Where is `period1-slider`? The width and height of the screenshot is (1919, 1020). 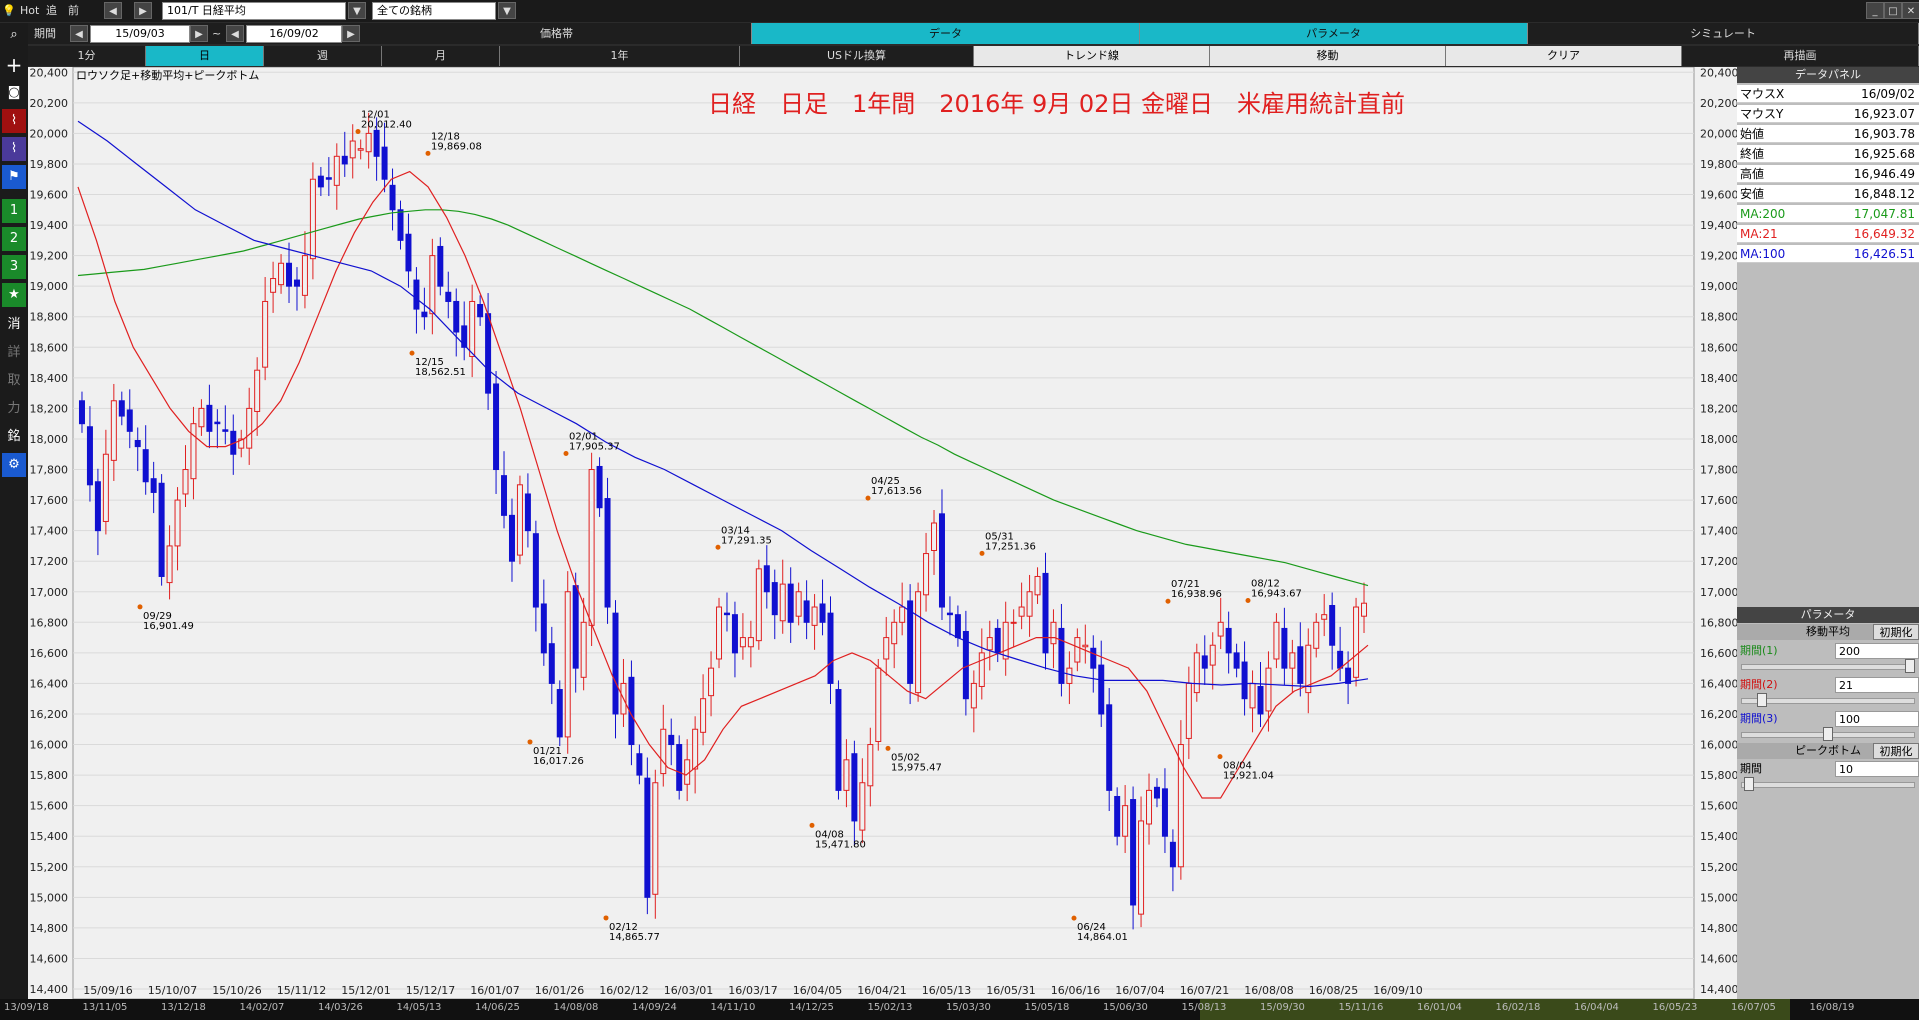 period1-slider is located at coordinates (1828, 667).